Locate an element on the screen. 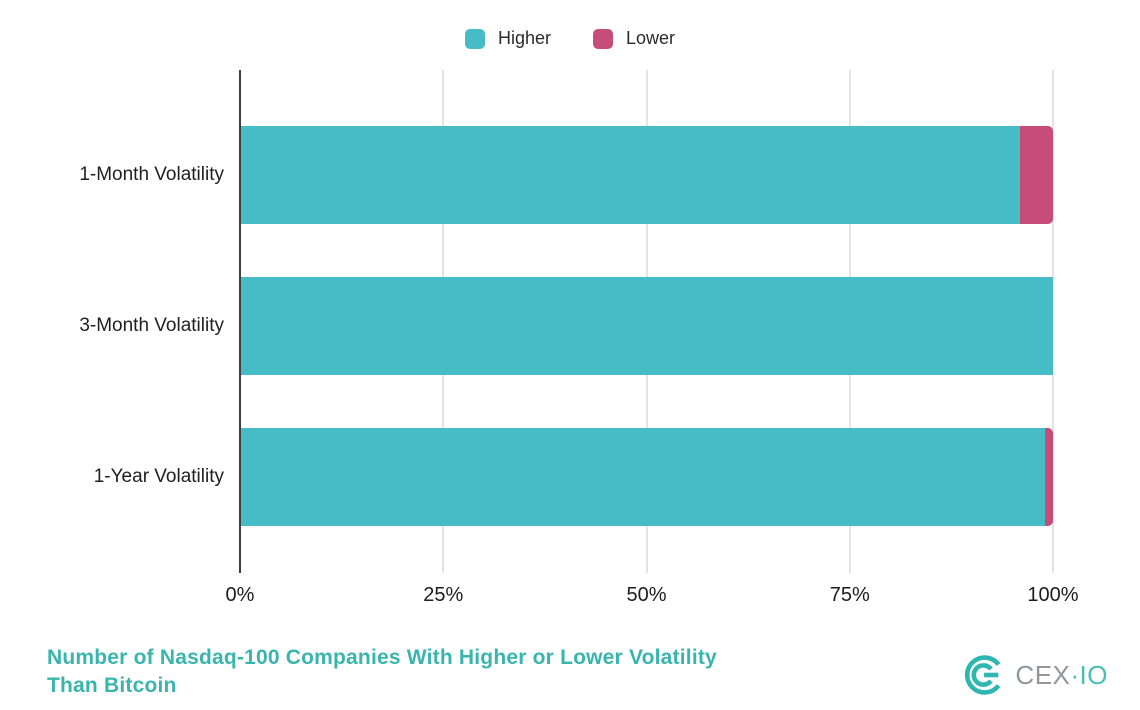 The width and height of the screenshot is (1140, 710). legend-item-lower: Lower is located at coordinates (634, 38).